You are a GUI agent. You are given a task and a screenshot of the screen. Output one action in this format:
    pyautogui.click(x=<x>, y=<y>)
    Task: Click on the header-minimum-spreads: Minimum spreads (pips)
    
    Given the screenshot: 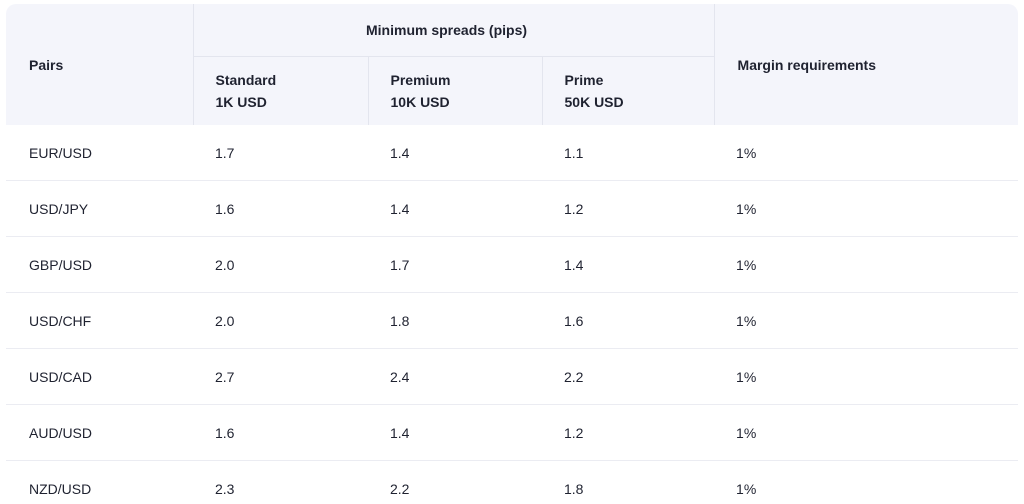 What is the action you would take?
    pyautogui.click(x=453, y=30)
    